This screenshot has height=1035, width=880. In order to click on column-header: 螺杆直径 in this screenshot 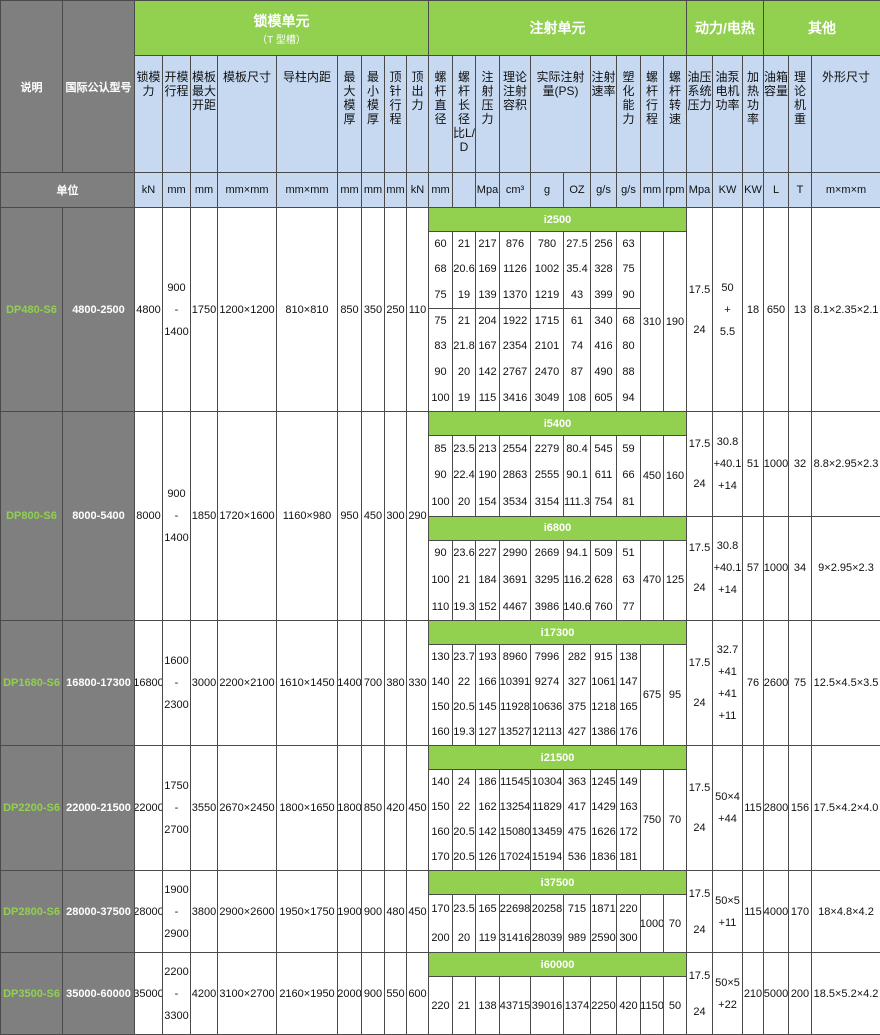, I will do `click(440, 114)`.